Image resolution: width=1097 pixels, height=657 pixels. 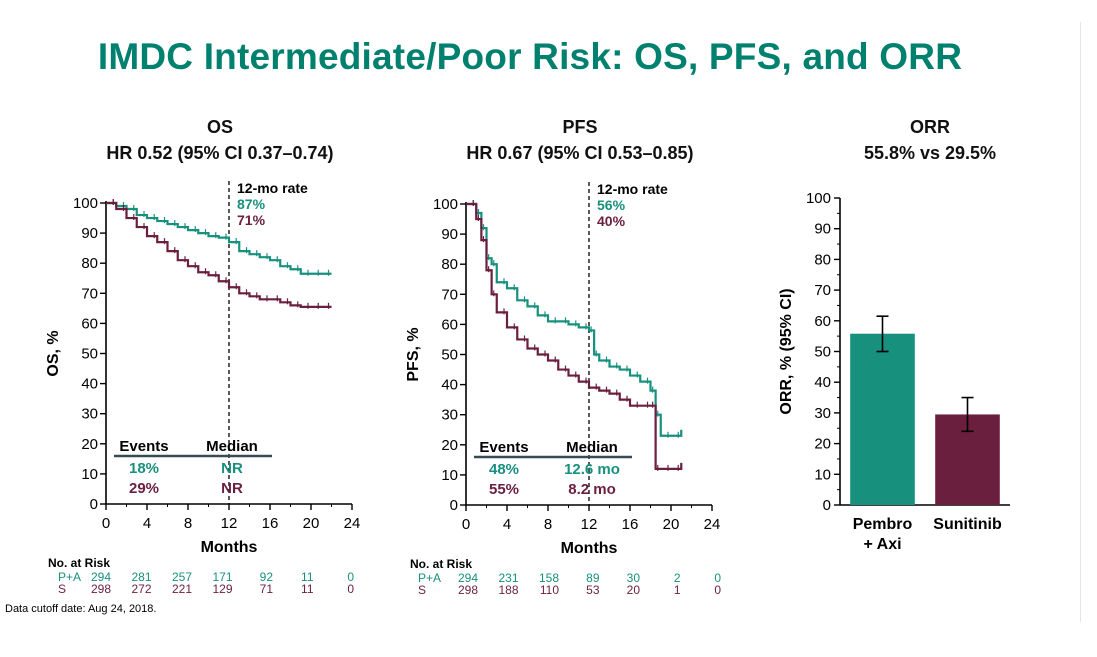 I want to click on orr-panel-header: ORR 55.8% vs 29.5%, so click(x=930, y=140).